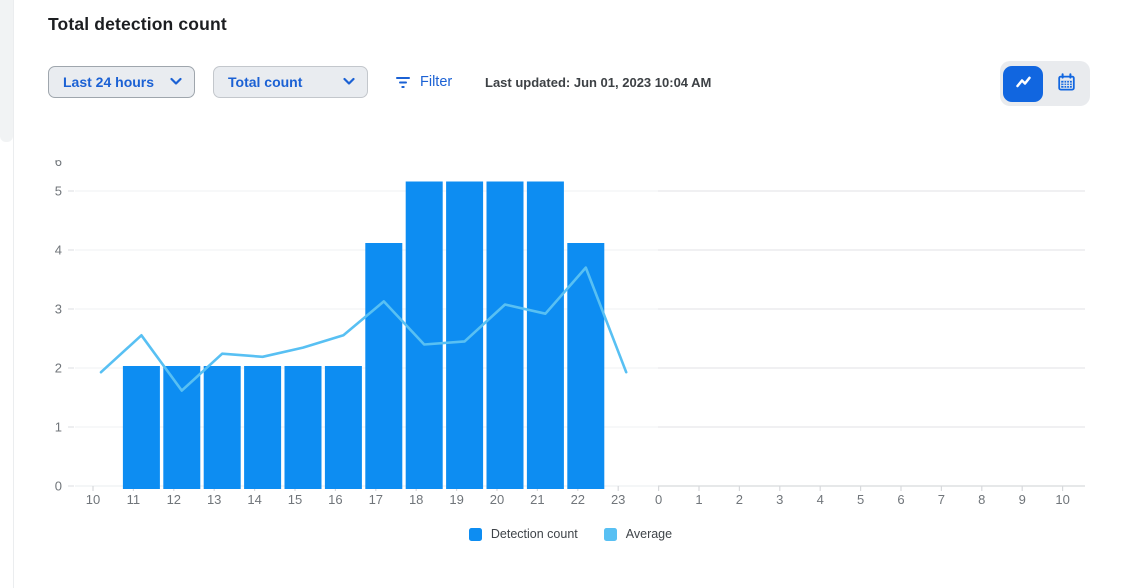 The height and width of the screenshot is (588, 1141). What do you see at coordinates (335, 499) in the screenshot?
I see `svg-text: 16` at bounding box center [335, 499].